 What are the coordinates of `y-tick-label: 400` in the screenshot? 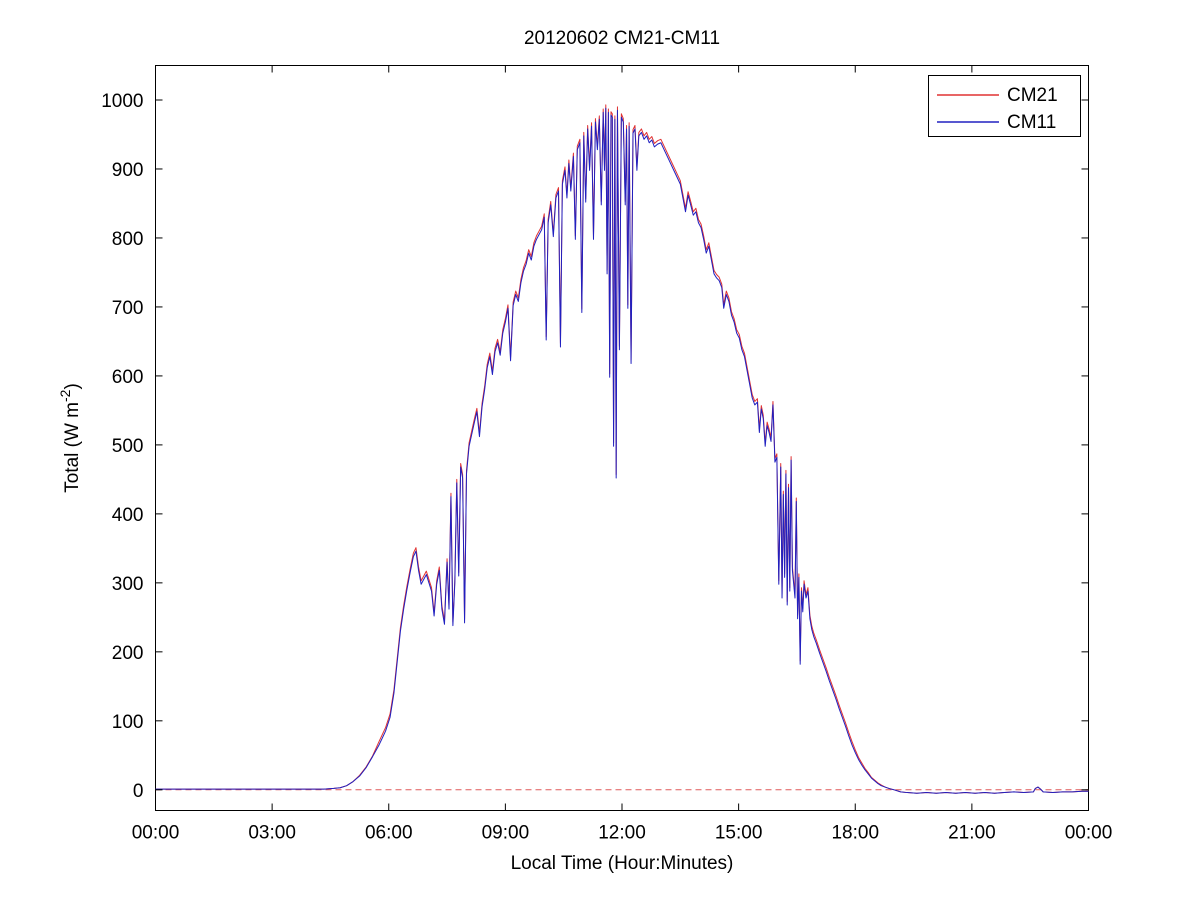 It's located at (128, 515).